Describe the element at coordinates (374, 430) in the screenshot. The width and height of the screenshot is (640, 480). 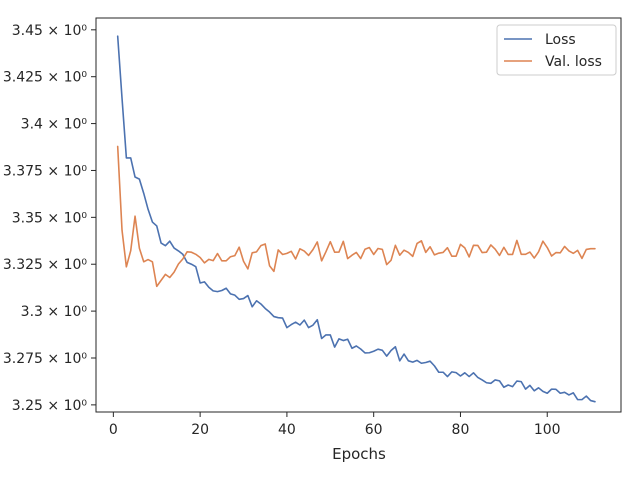
I see `x-tick-label: 60` at that location.